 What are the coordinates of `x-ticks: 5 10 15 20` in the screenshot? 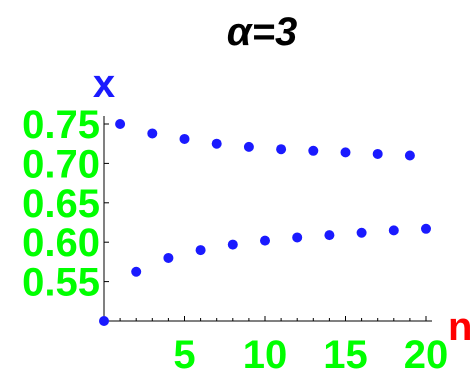 It's located at (284, 345).